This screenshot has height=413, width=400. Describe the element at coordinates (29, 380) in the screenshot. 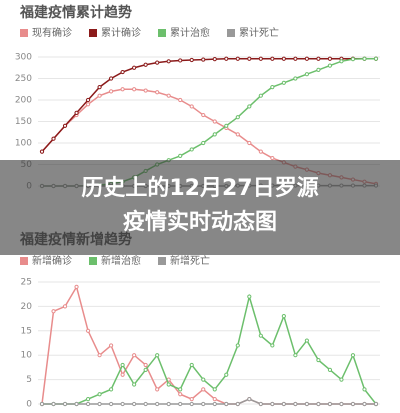

I see `y-tick-label: 5` at that location.